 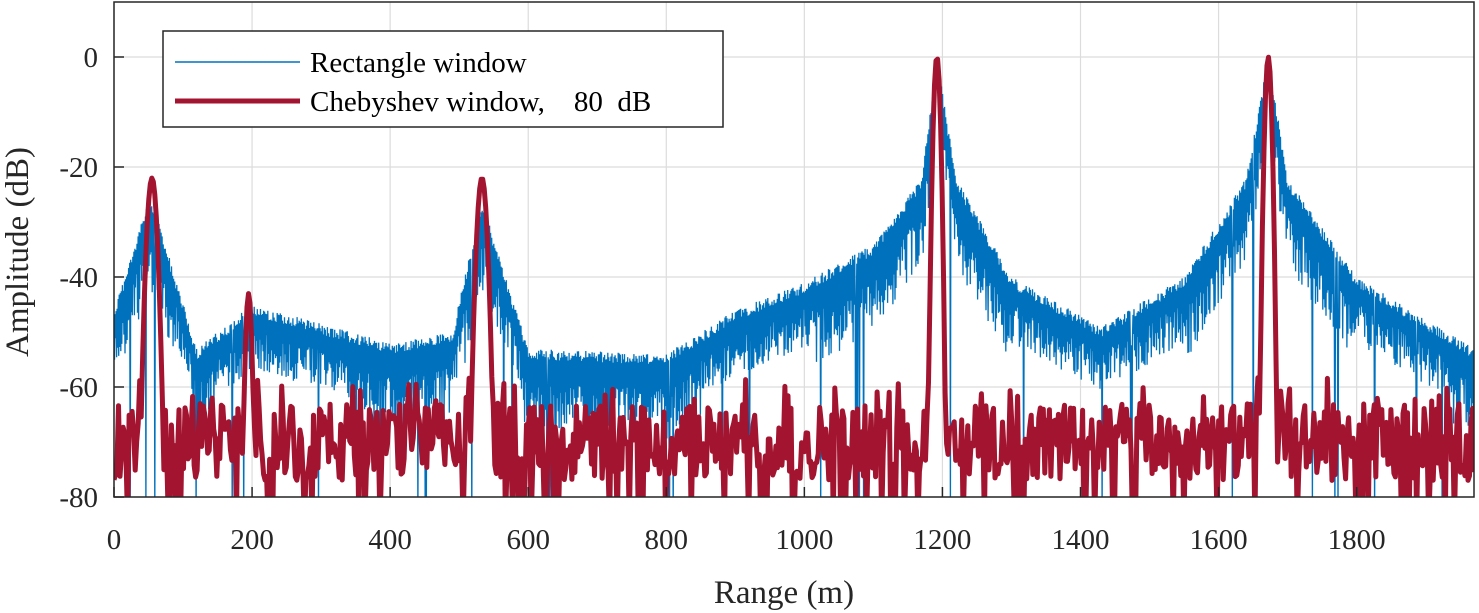 What do you see at coordinates (667, 540) in the screenshot?
I see `x-tick-label: 800` at bounding box center [667, 540].